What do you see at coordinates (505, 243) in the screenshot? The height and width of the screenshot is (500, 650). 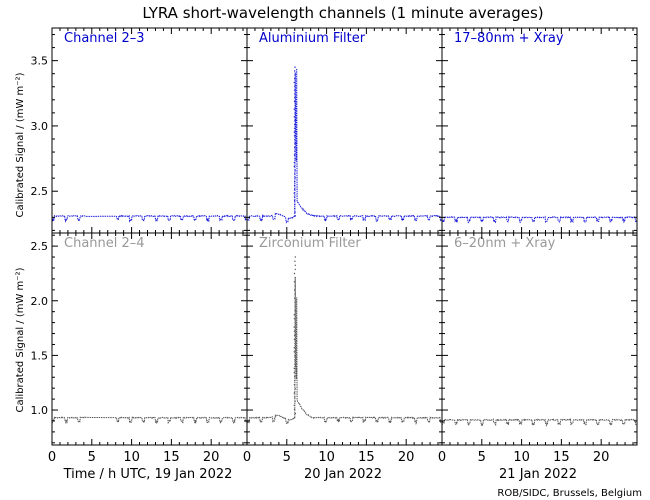 I see `panel-title: 6–20nm + Xray` at bounding box center [505, 243].